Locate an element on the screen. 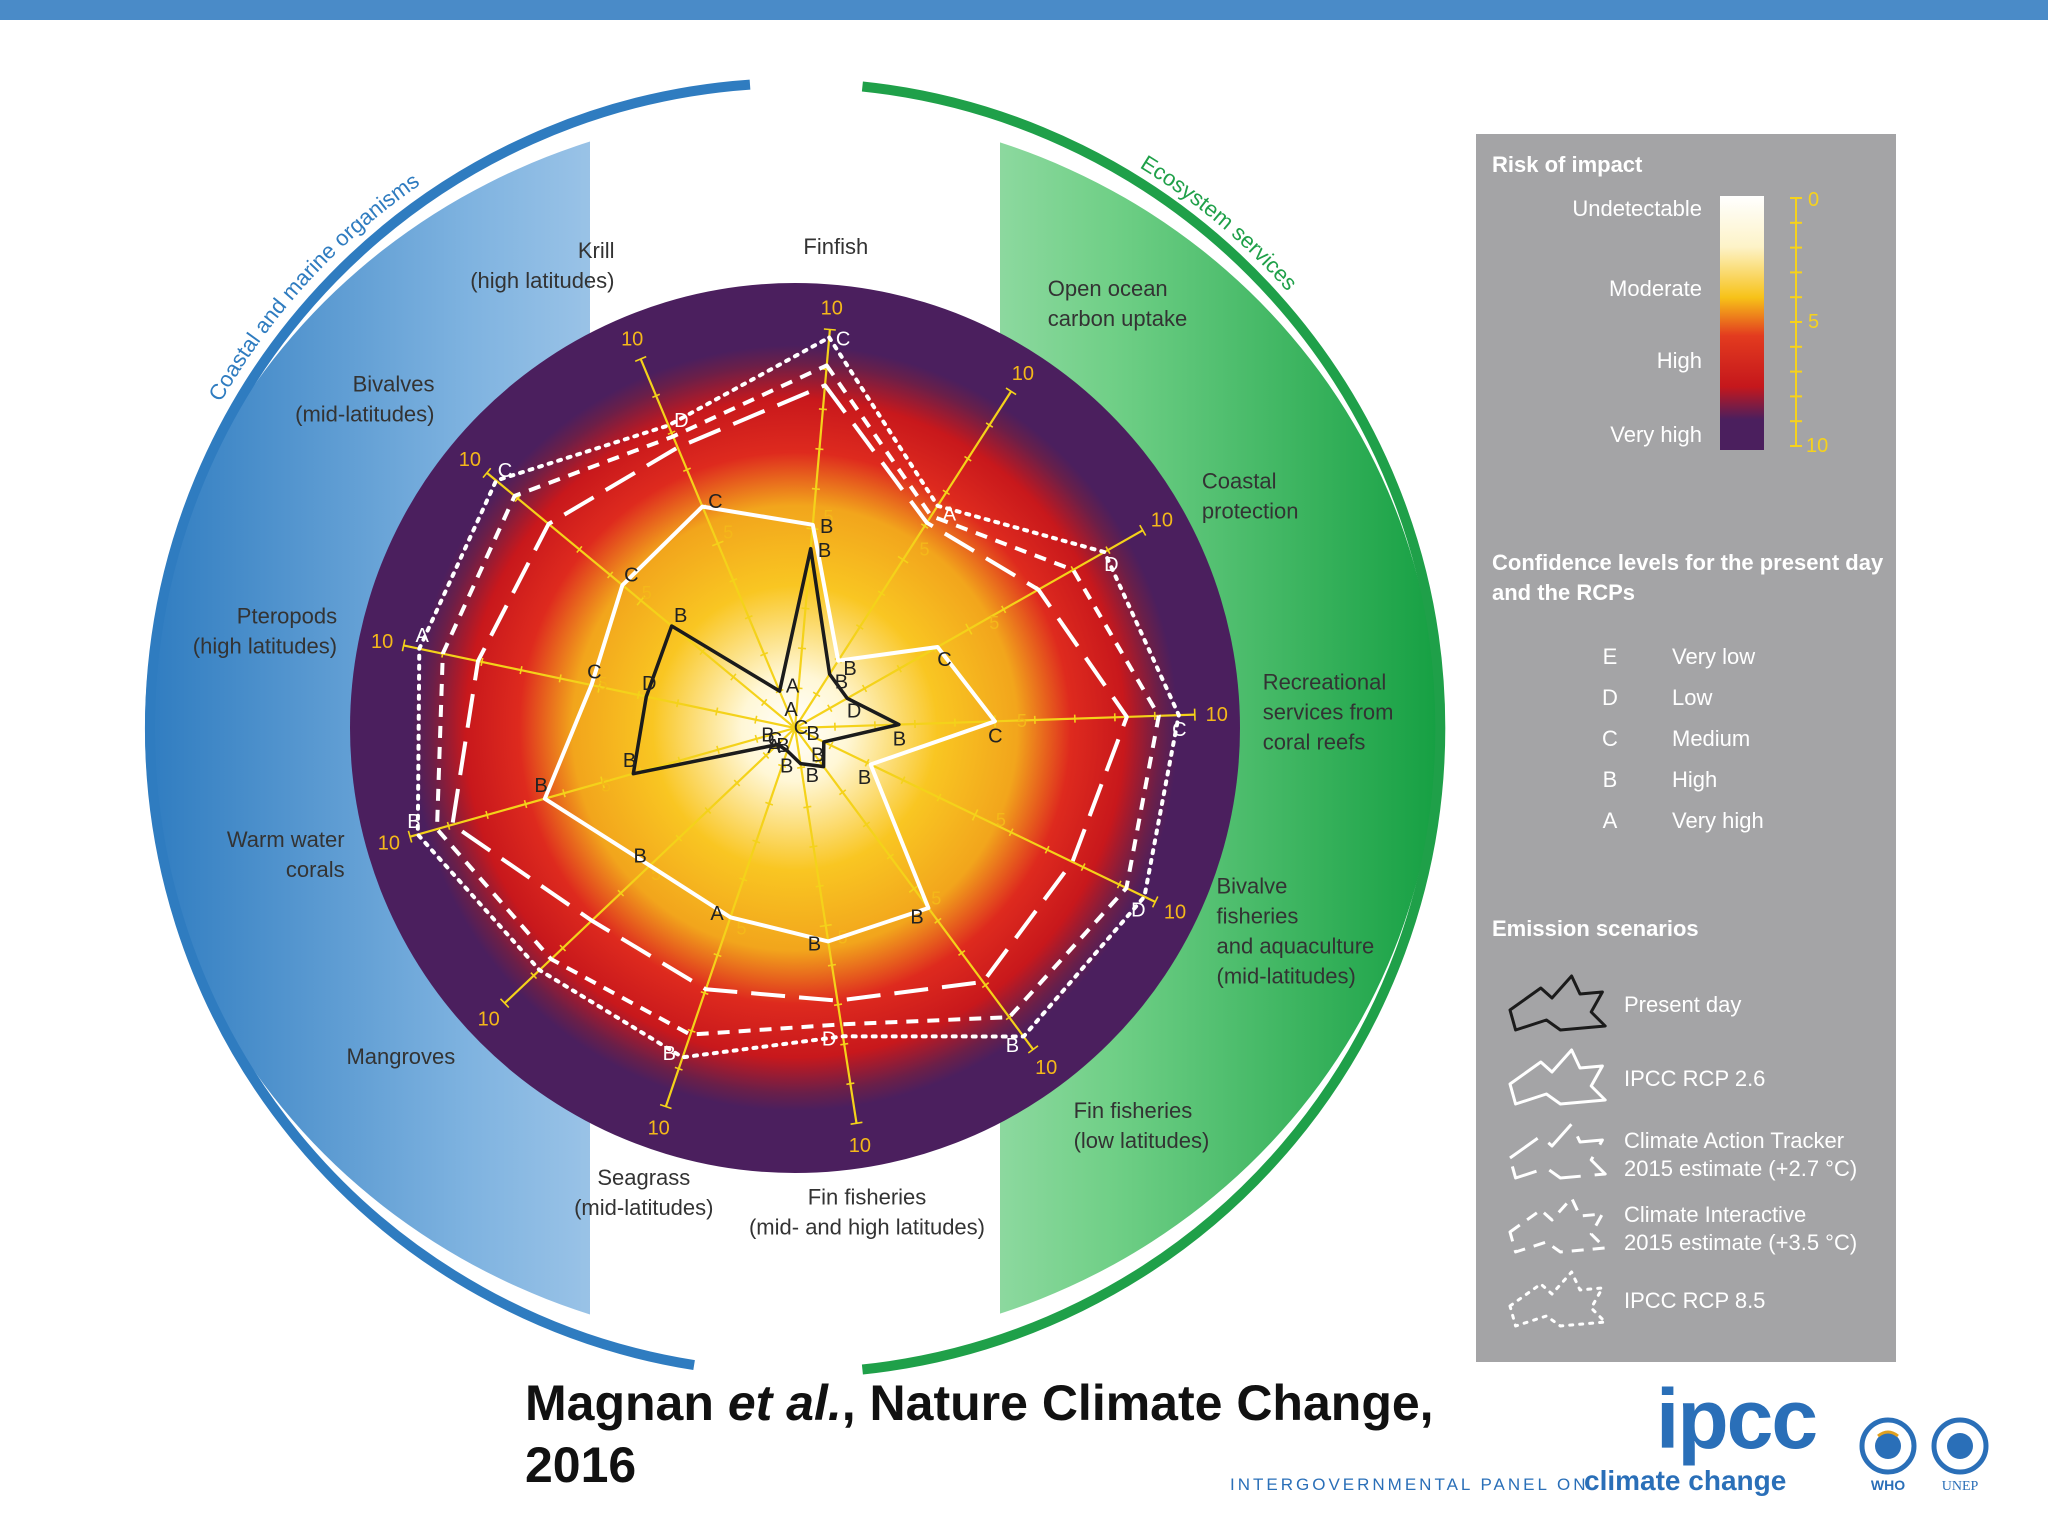 The width and height of the screenshot is (2048, 1536). confidence-letter-item: D is located at coordinates (1610, 697).